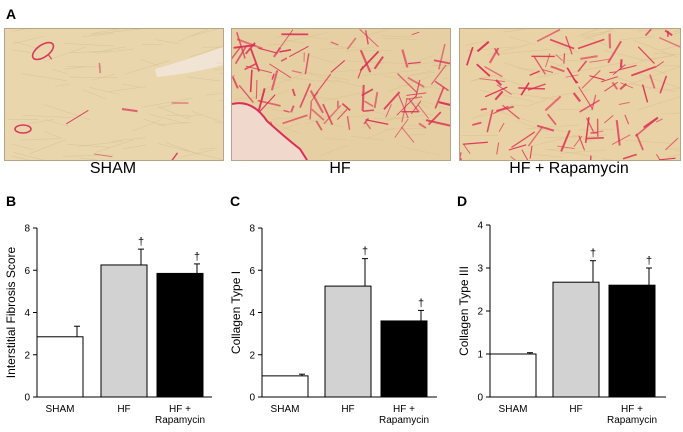  Describe the element at coordinates (480, 226) in the screenshot. I see `y-tick-label: 4` at that location.